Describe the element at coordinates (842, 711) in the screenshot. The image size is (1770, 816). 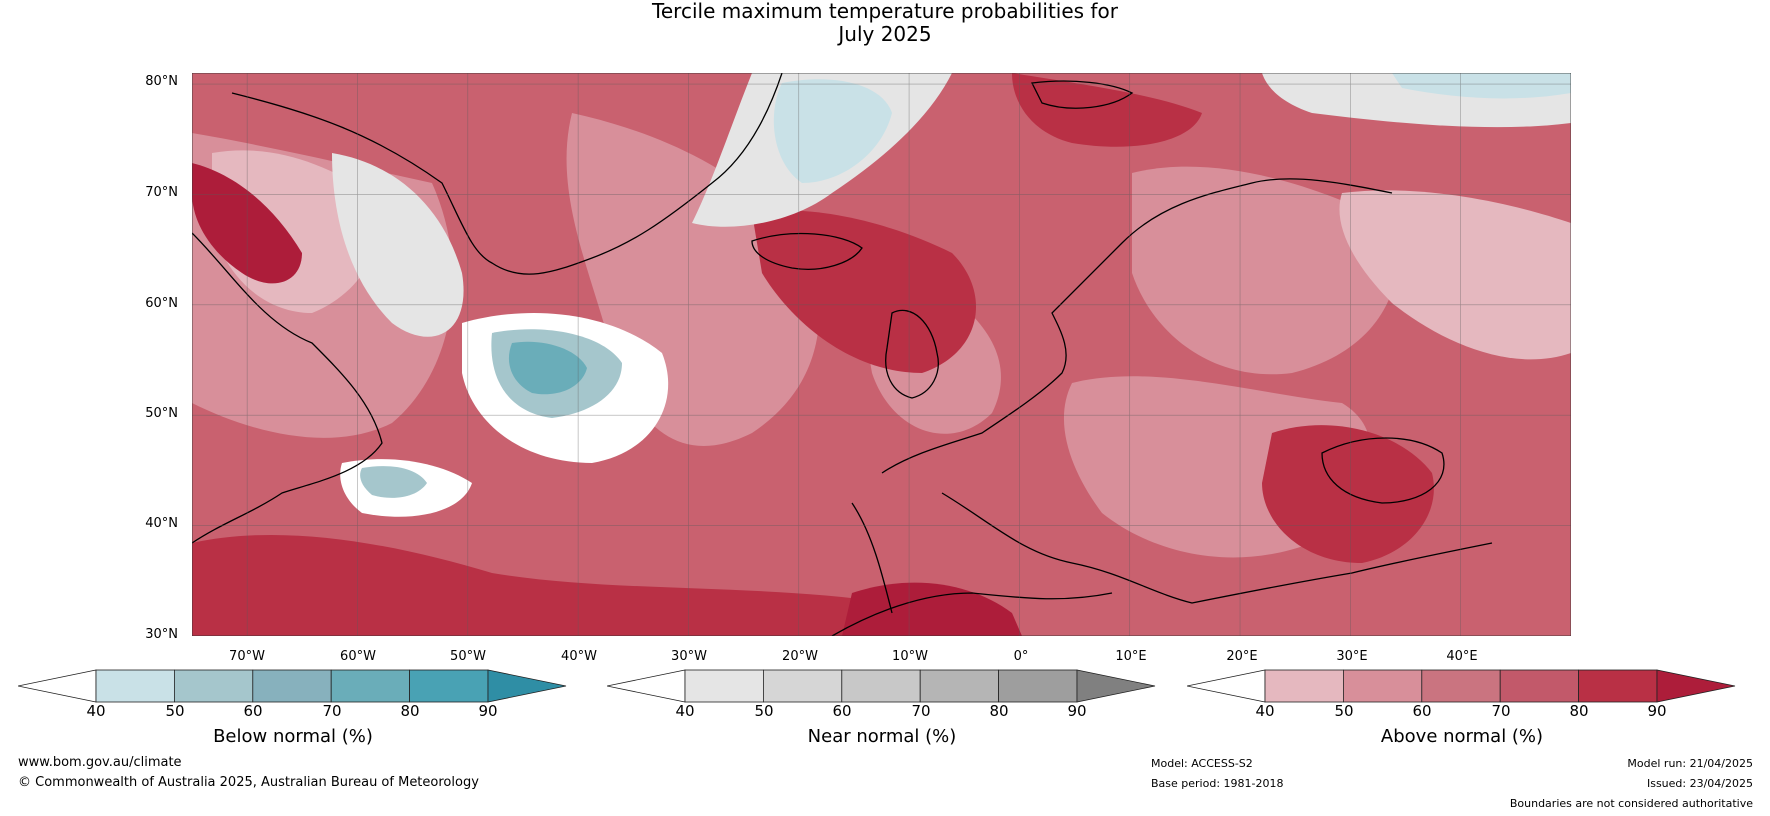
I see `colorbar-near-tick-60: 60` at that location.